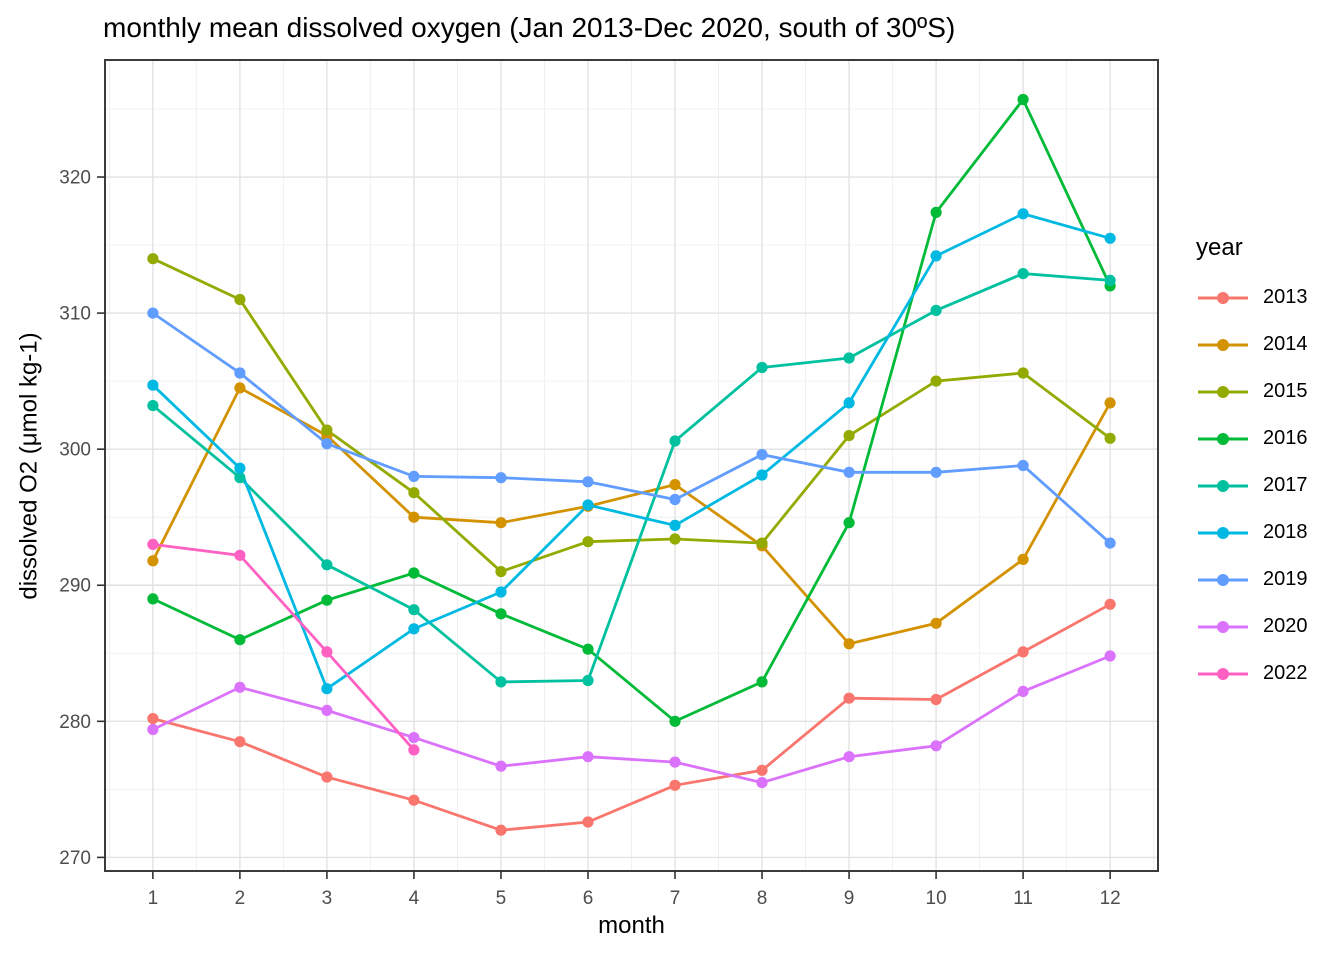  What do you see at coordinates (675, 721) in the screenshot?
I see `data-point-2016-m7` at bounding box center [675, 721].